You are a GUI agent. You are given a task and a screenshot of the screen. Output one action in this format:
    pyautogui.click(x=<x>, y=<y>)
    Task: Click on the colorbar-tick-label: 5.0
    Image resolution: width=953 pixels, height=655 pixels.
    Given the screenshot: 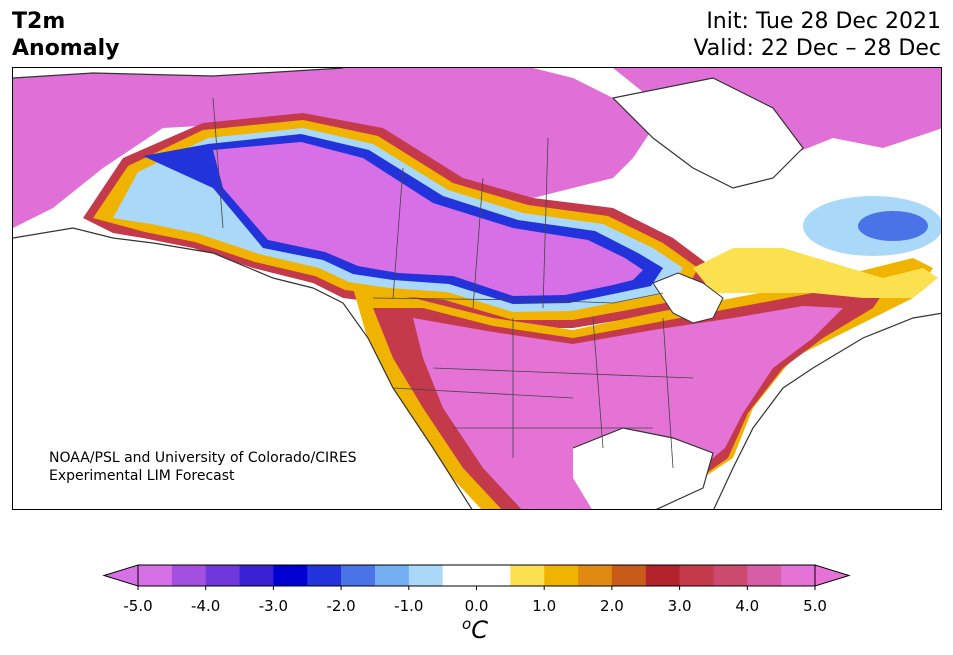 What is the action you would take?
    pyautogui.click(x=815, y=606)
    